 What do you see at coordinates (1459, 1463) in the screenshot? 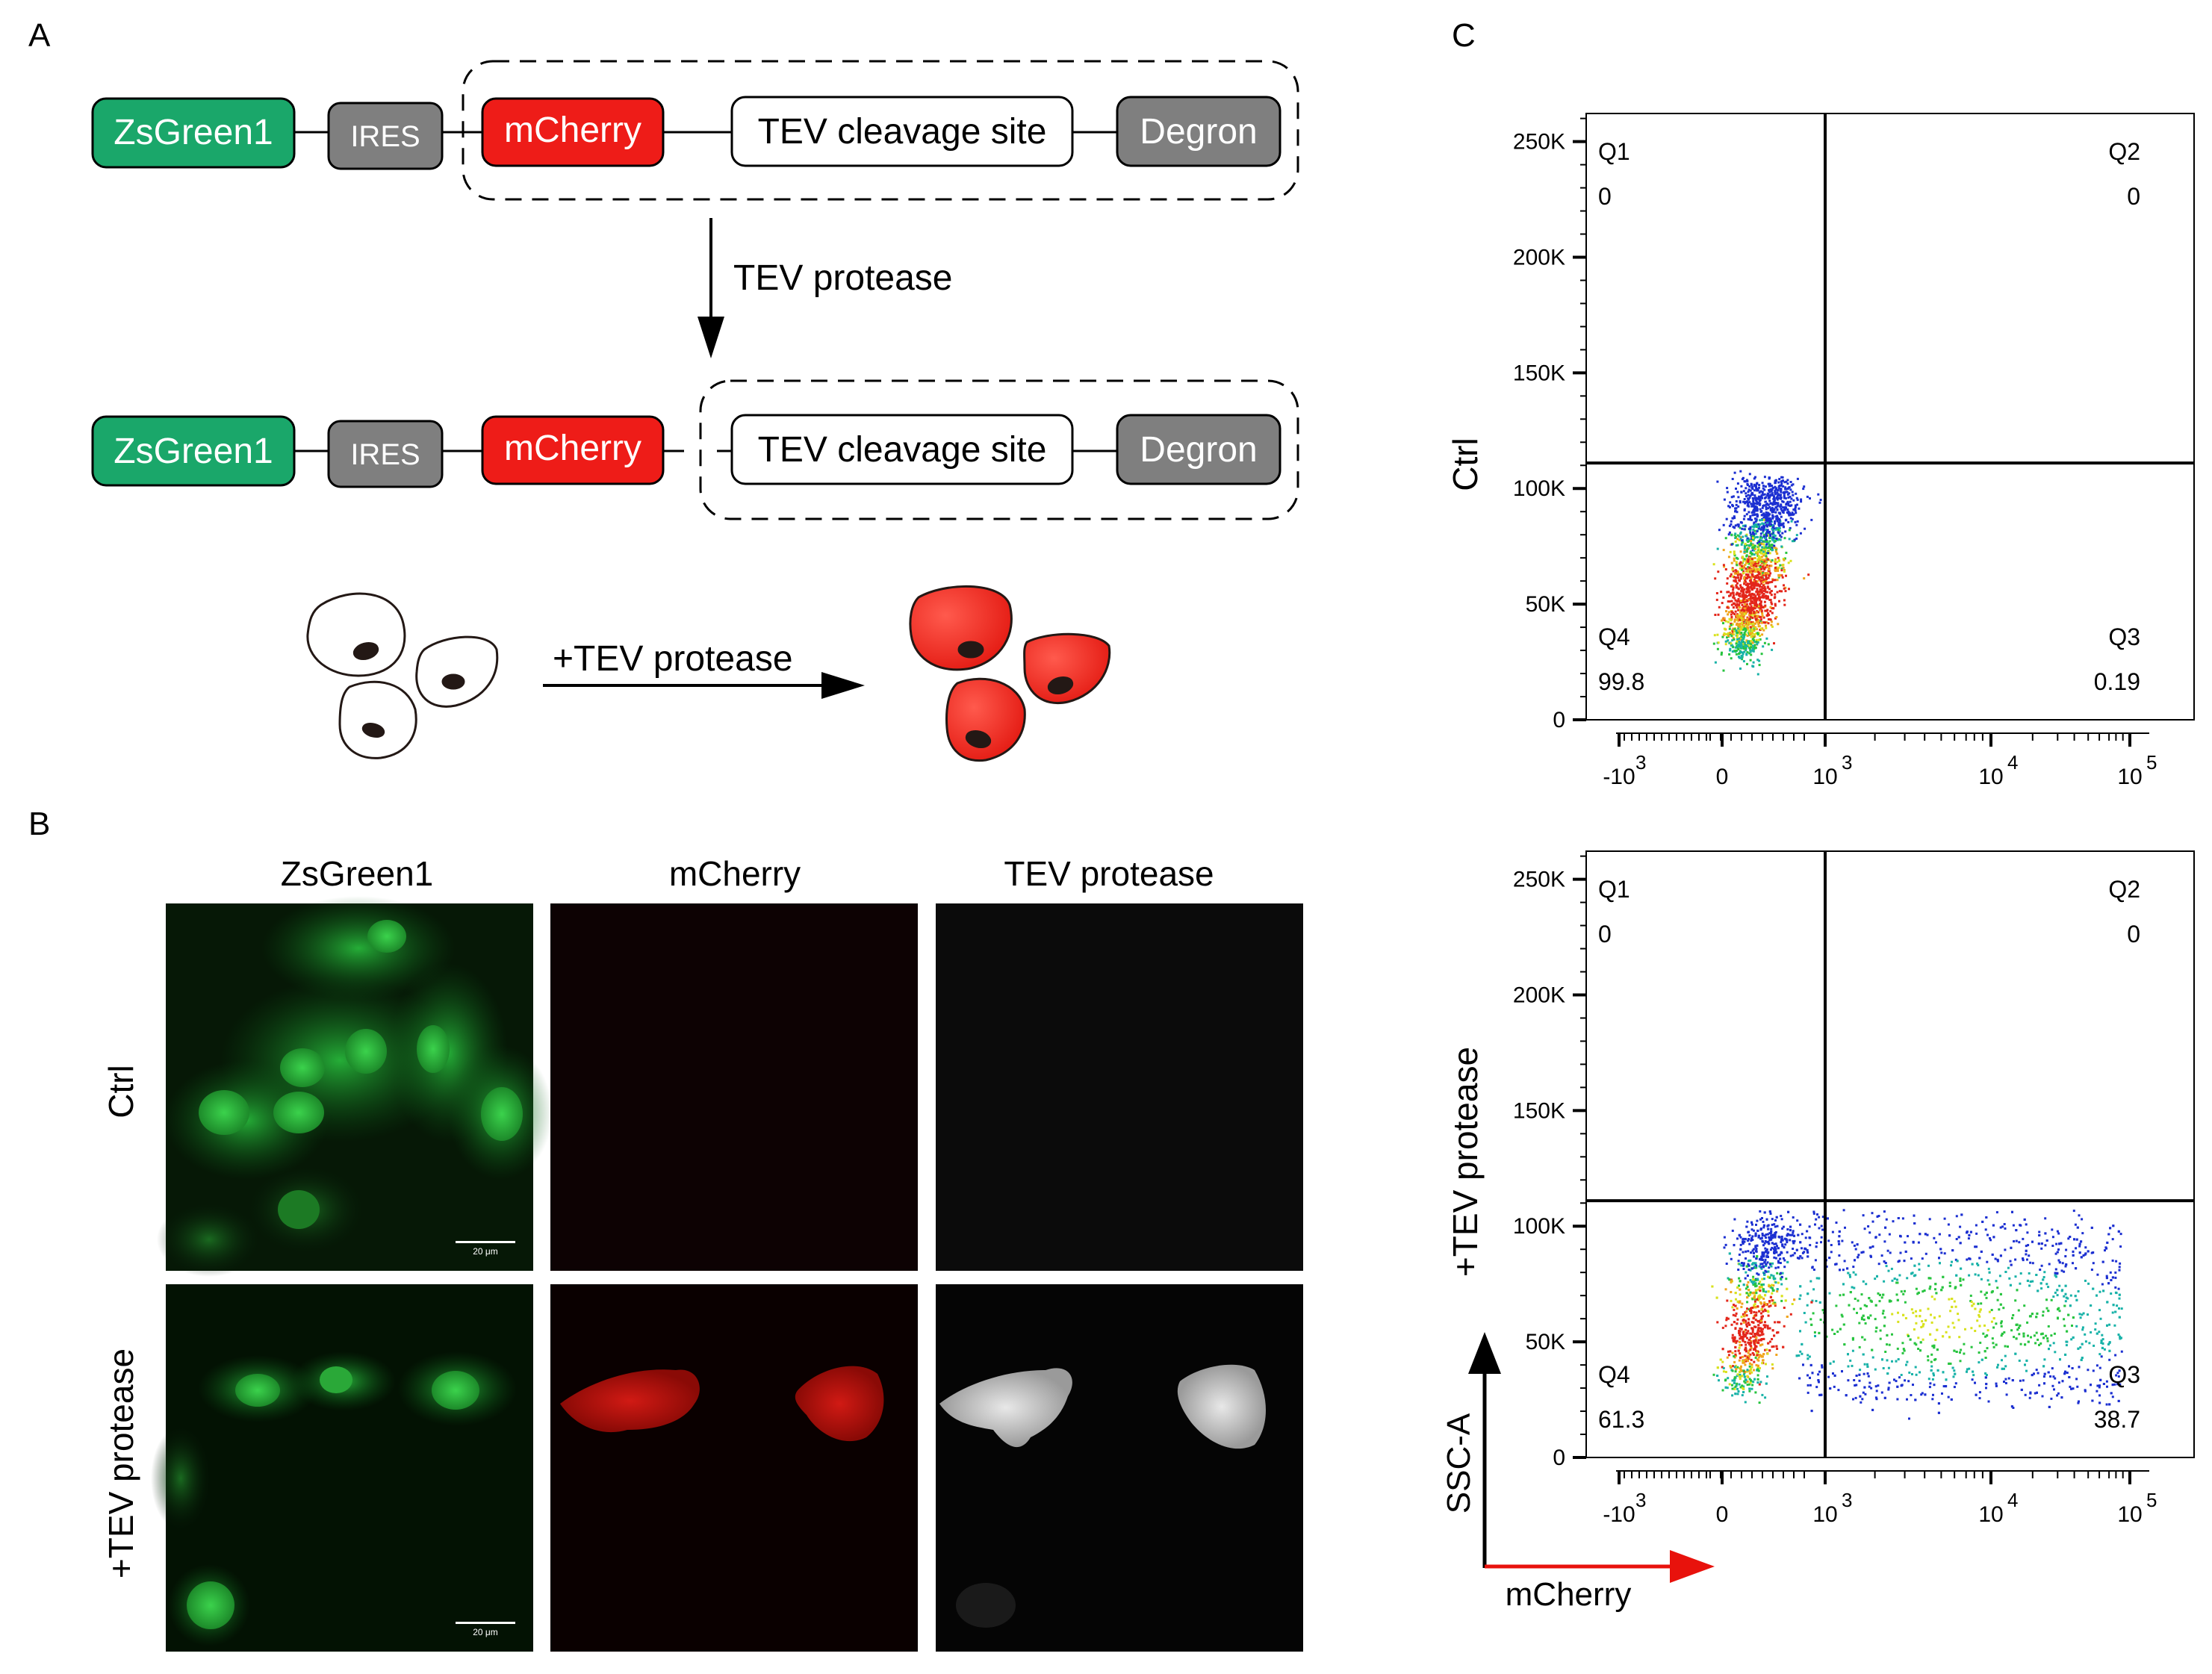
I see `flow-y-label: SSC-A` at bounding box center [1459, 1463].